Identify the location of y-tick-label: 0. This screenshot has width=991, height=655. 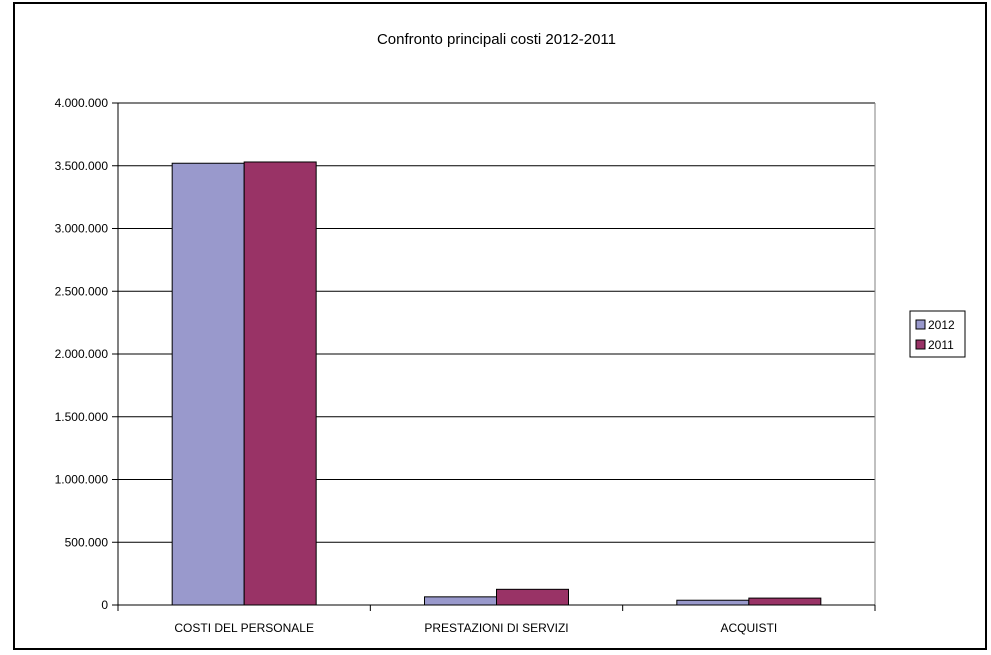
(104, 605).